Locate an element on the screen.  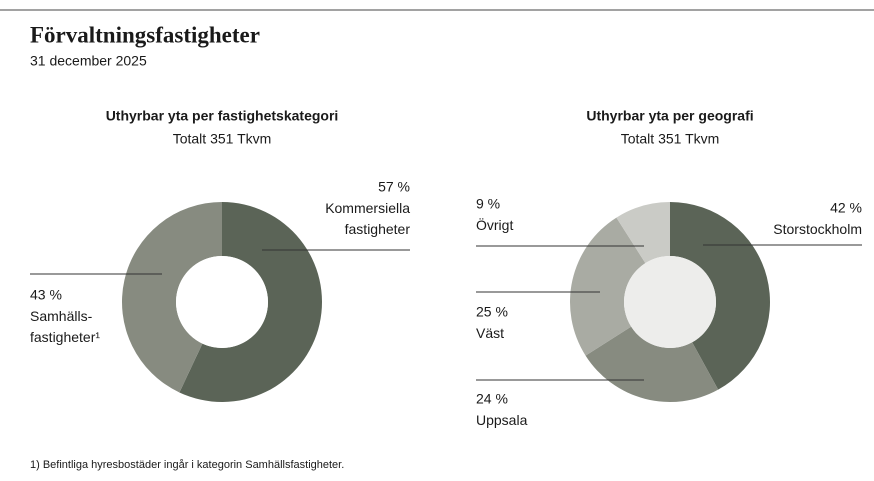
category-label: Kommersiella fastigheter is located at coordinates (367, 218).